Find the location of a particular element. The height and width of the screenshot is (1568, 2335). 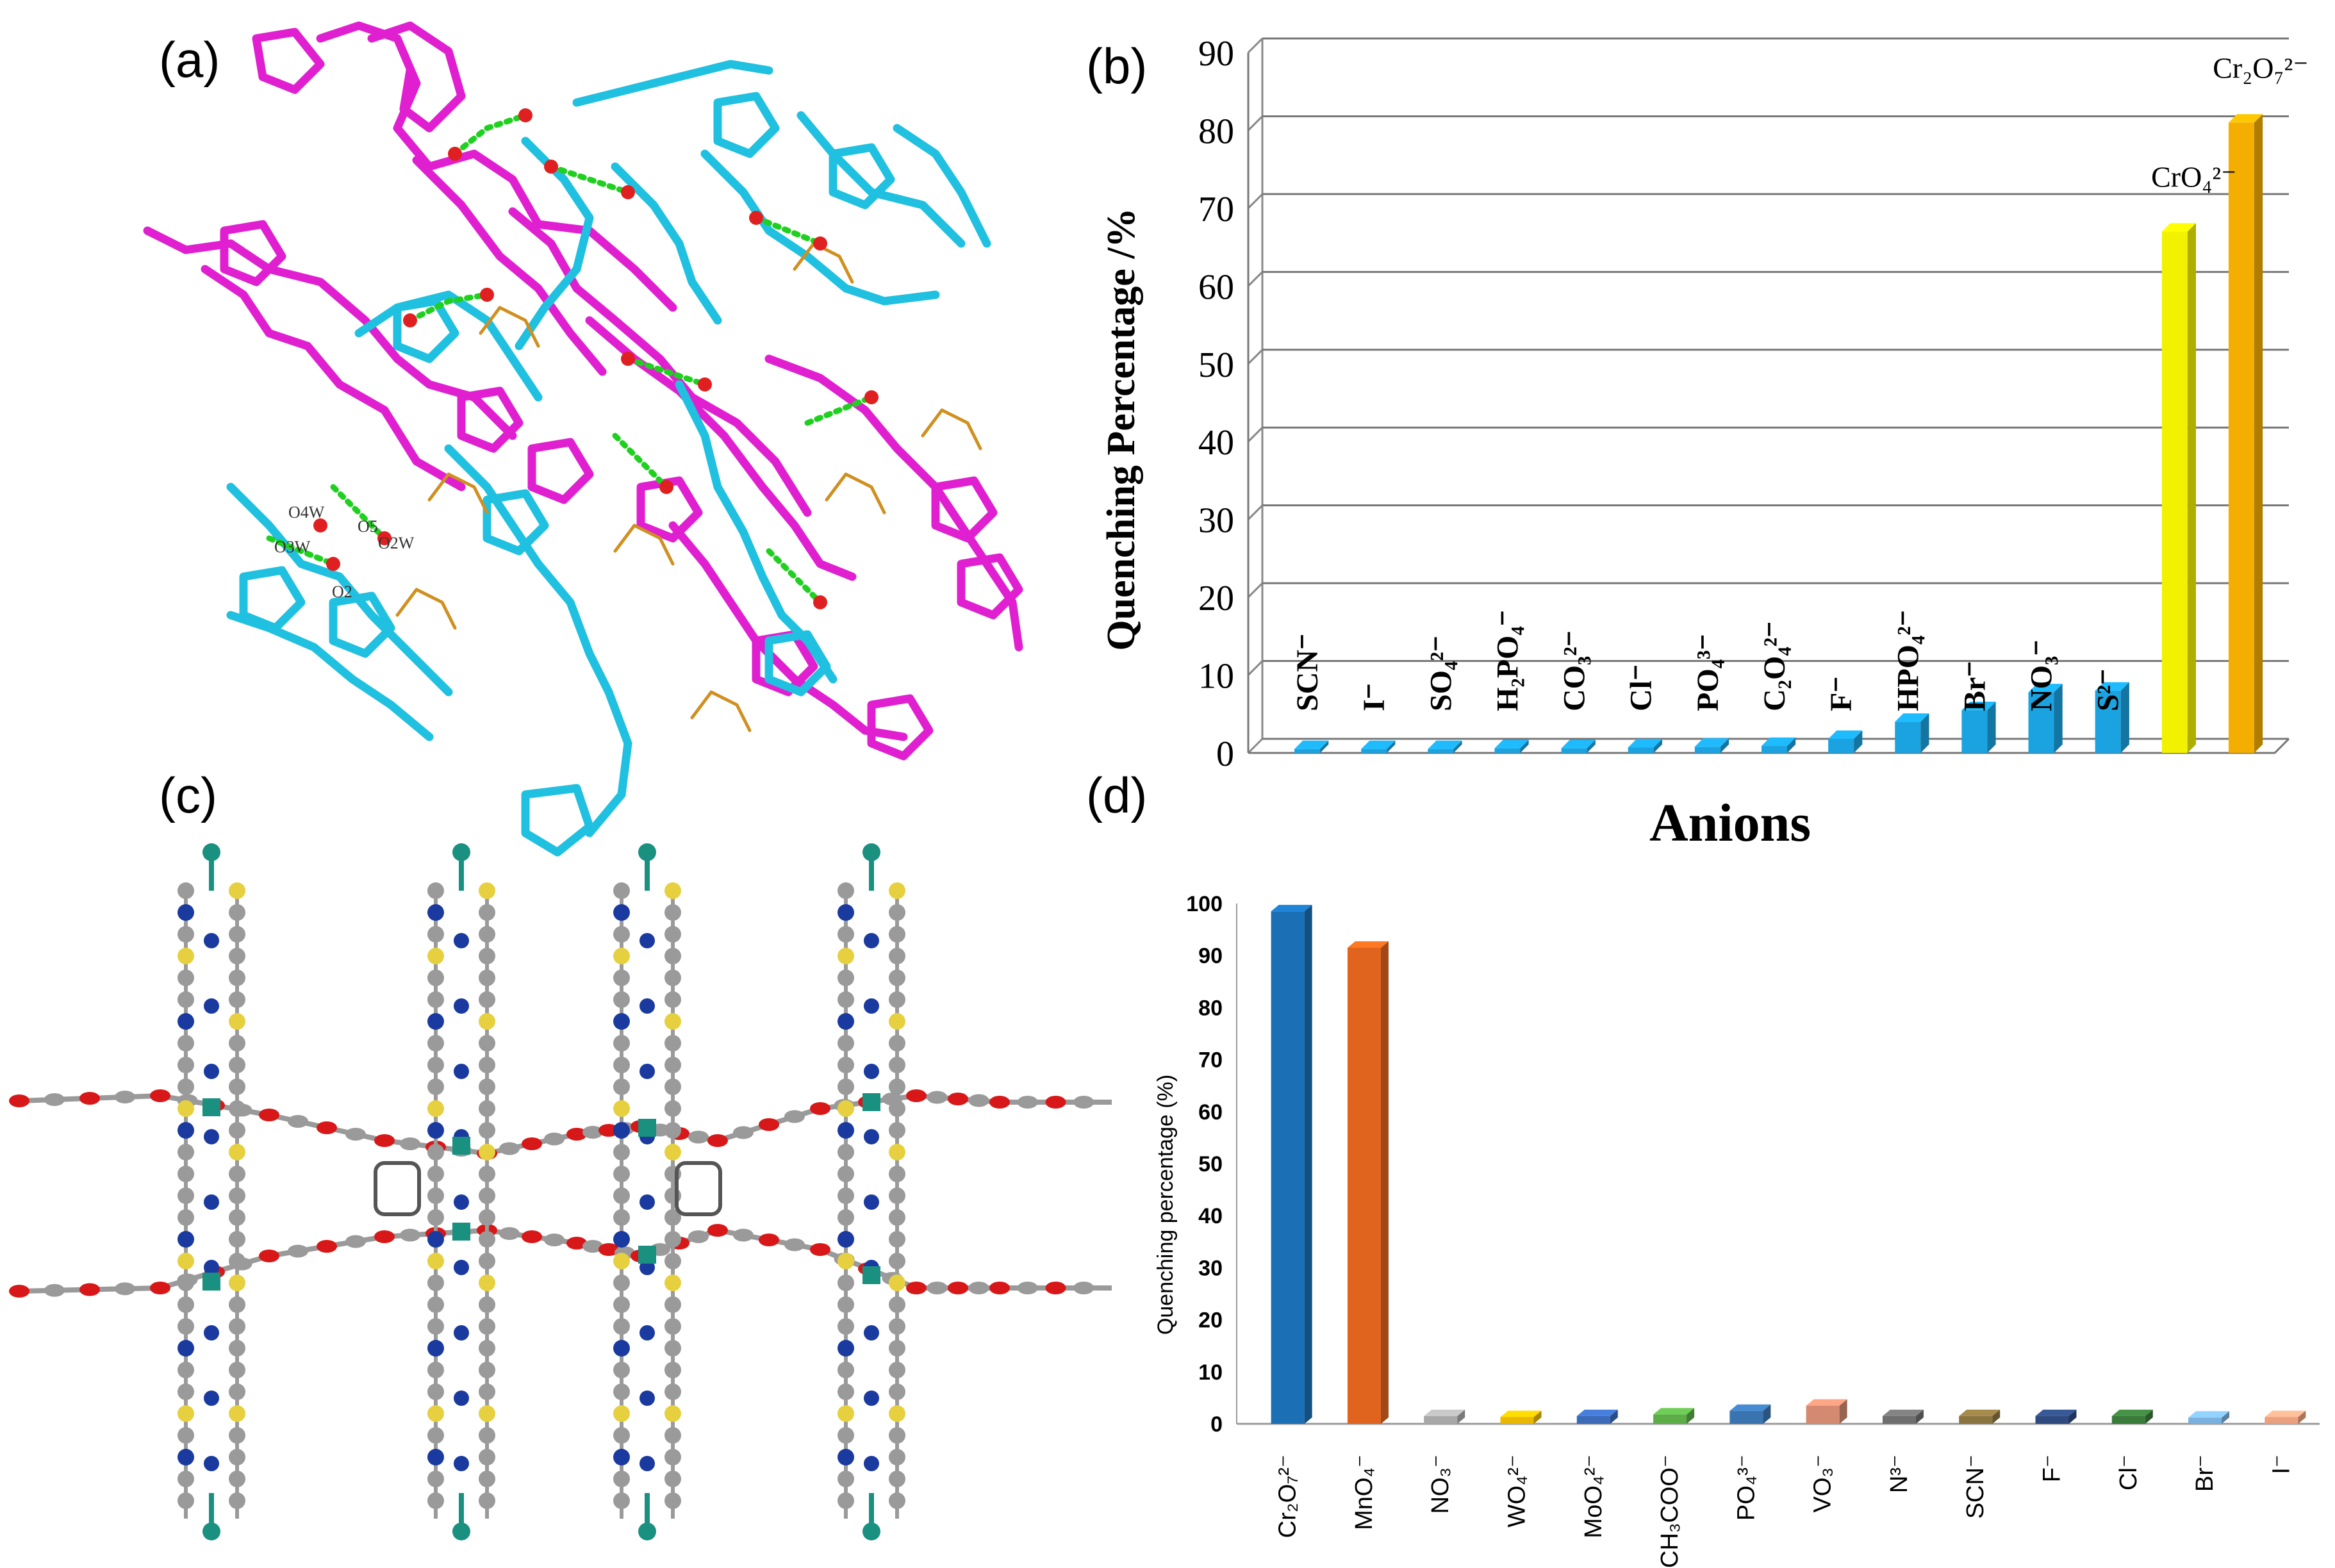

chart-d-y-tick: 20 is located at coordinates (1211, 1320).